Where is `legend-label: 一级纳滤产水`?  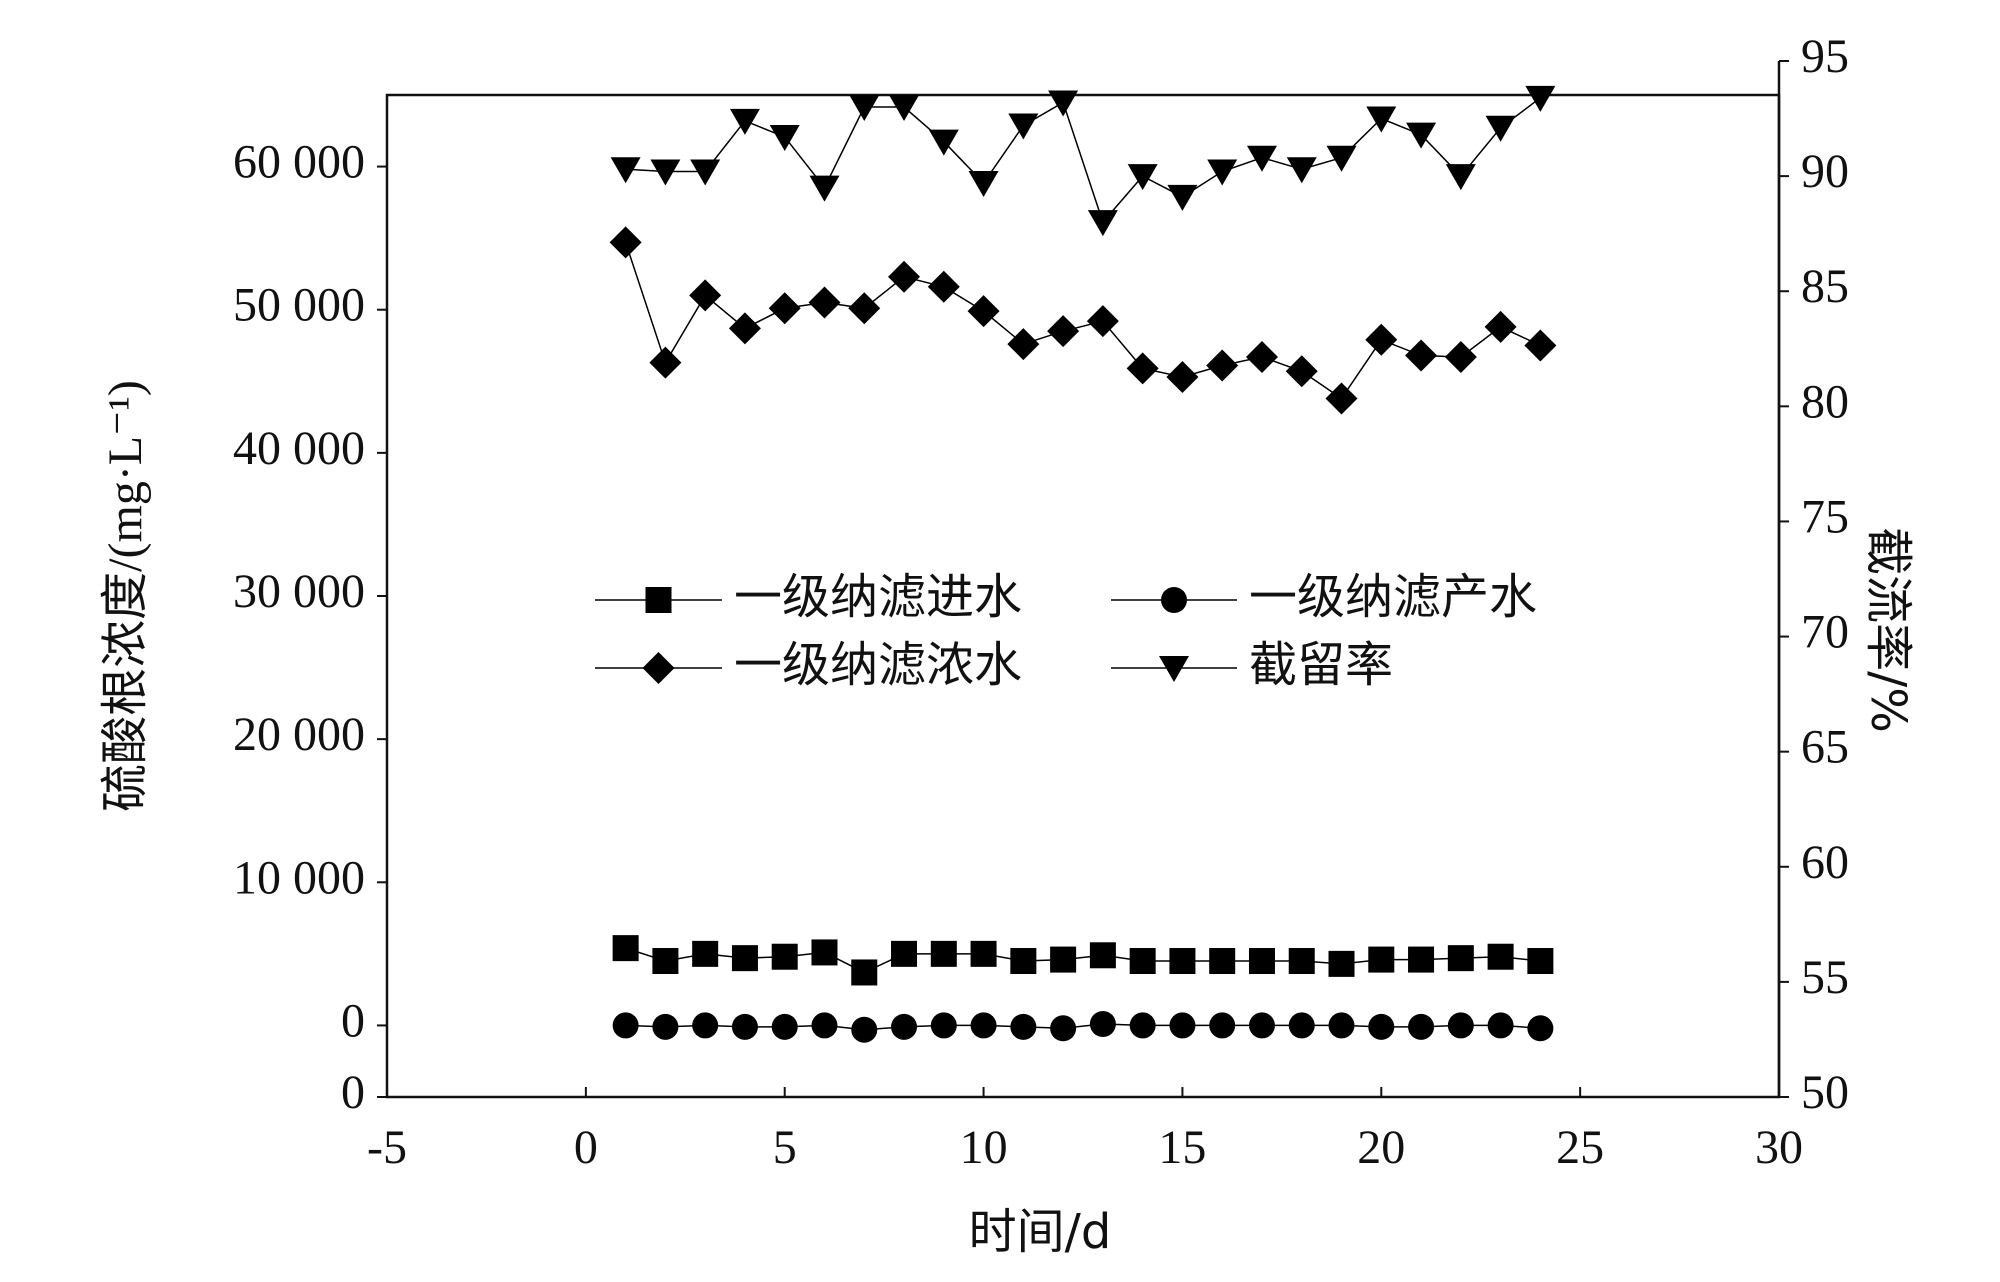
legend-label: 一级纳滤产水 is located at coordinates (1393, 597).